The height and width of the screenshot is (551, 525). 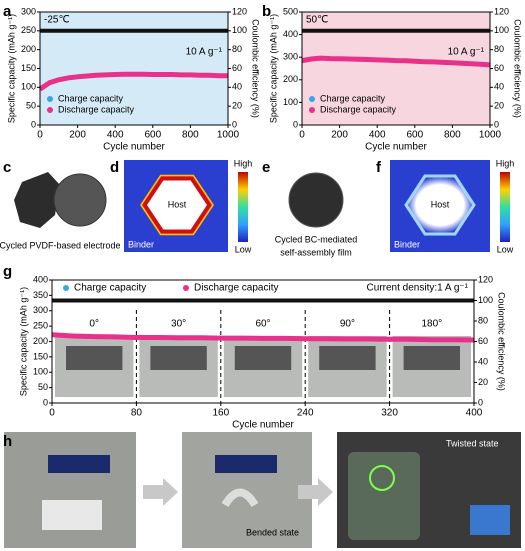 What do you see at coordinates (316, 200) in the screenshot?
I see `photo-film` at bounding box center [316, 200].